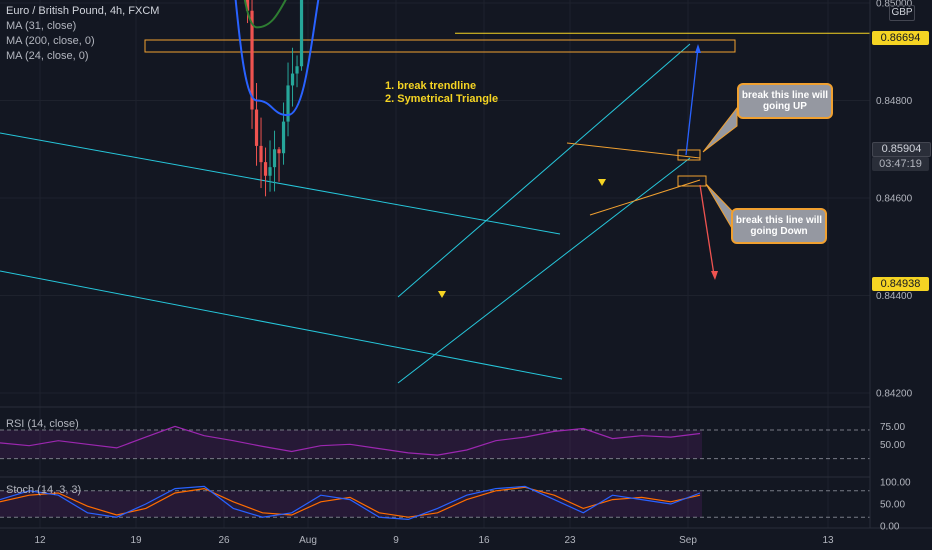 Image resolution: width=932 pixels, height=550 pixels. What do you see at coordinates (714, 275) in the screenshot?
I see `projection-down-arrowhead` at bounding box center [714, 275].